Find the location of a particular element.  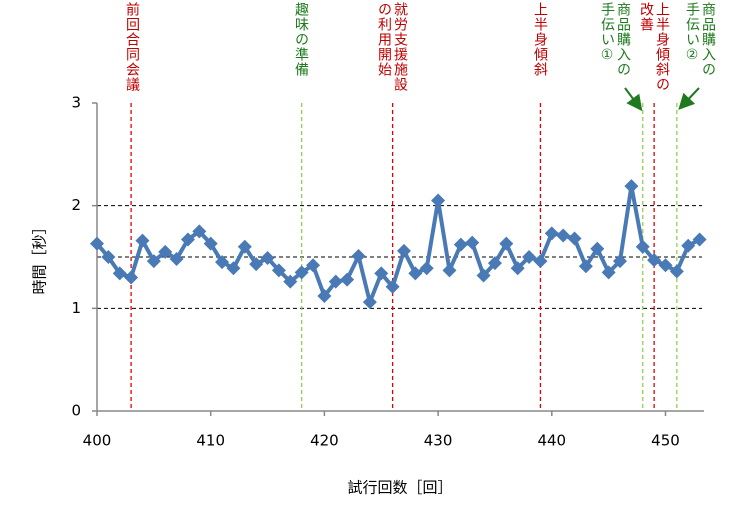

x-tick-label: 400 is located at coordinates (97, 441).